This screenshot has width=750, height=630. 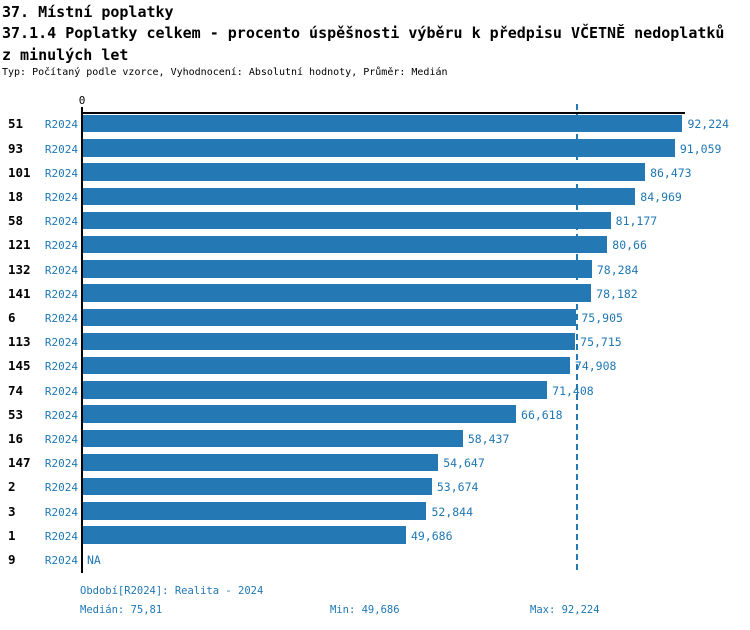 What do you see at coordinates (12, 559) in the screenshot?
I see `row-id-label: 9` at bounding box center [12, 559].